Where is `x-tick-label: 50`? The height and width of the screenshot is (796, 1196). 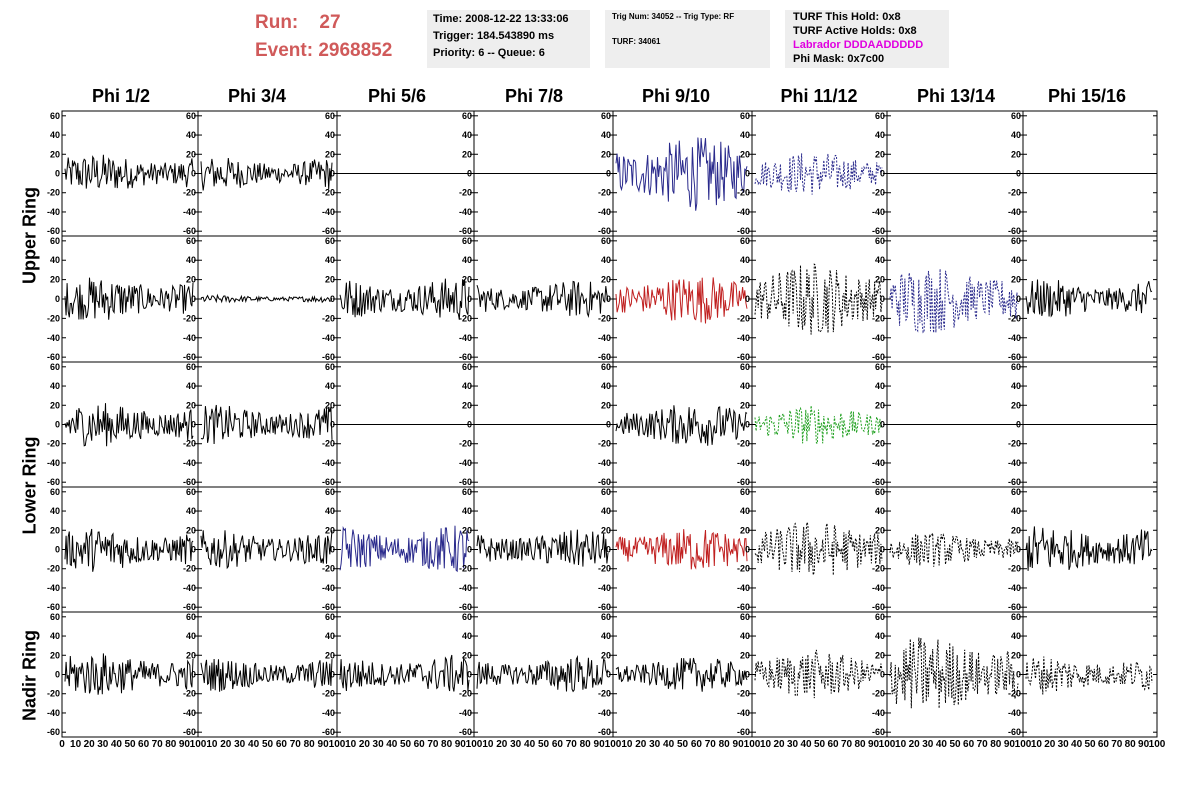
x-tick-label: 50 is located at coordinates (820, 744).